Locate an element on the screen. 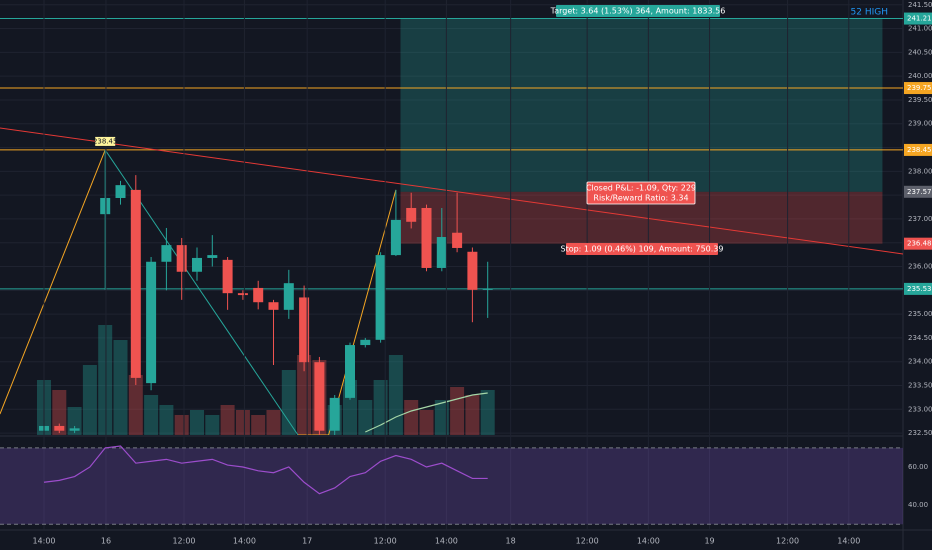 The width and height of the screenshot is (932, 550). rsi-tick-label: 60.00 is located at coordinates (918, 467).